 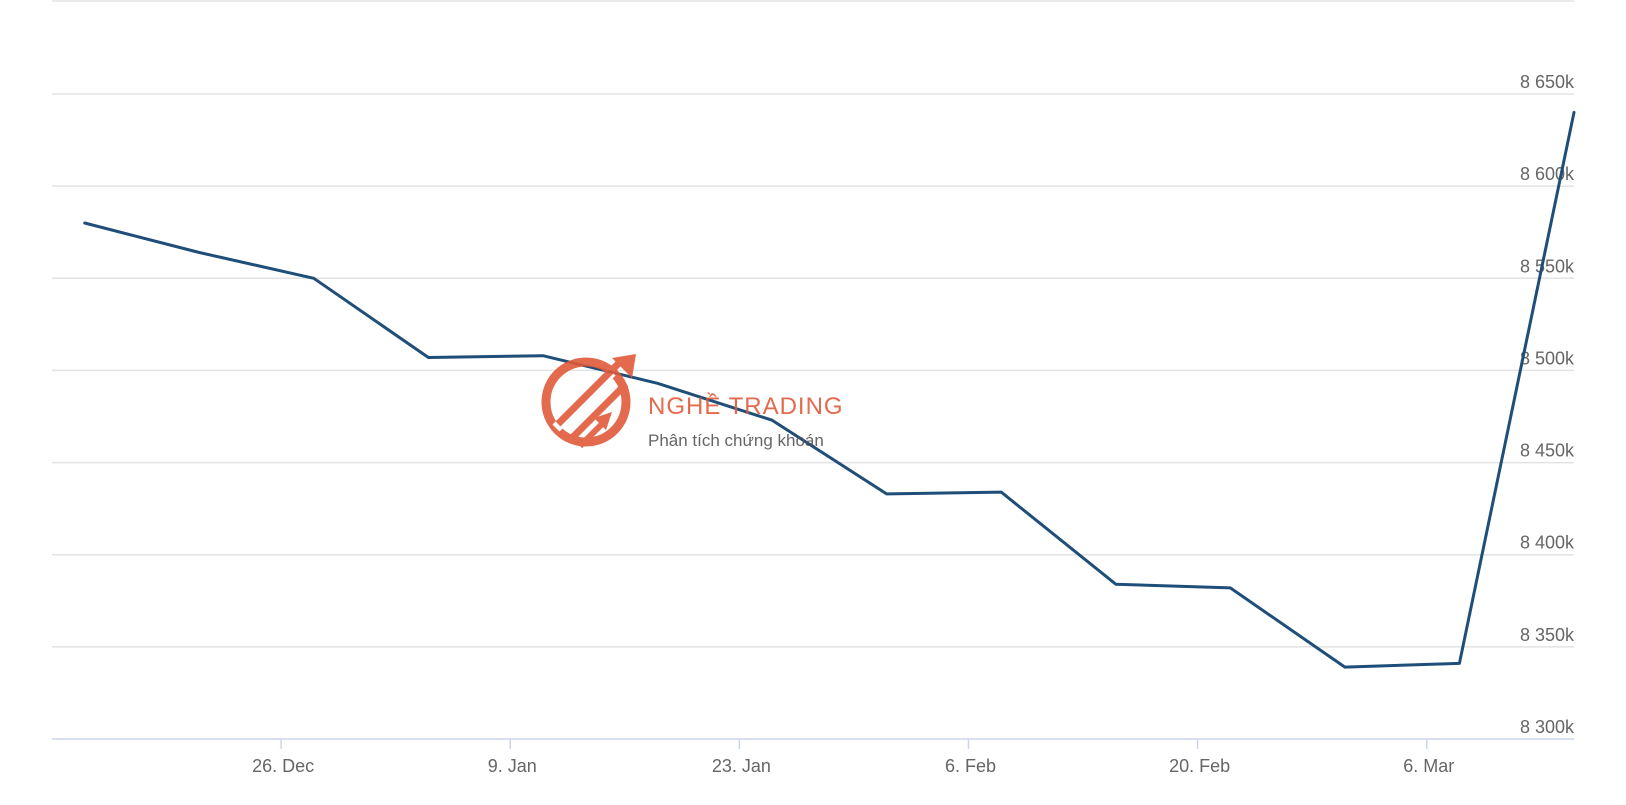 I want to click on y-tick-label: 8 500k, so click(x=1547, y=358).